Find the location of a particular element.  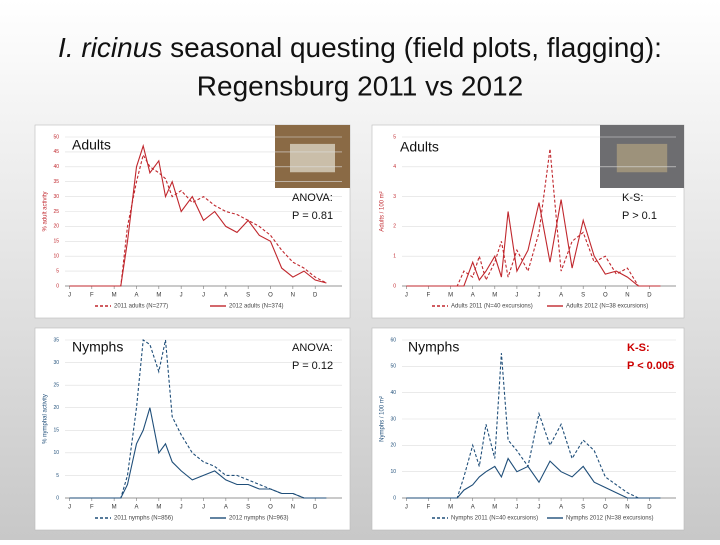

y-axis-label: Adults / 100 m² is located at coordinates (383, 211).